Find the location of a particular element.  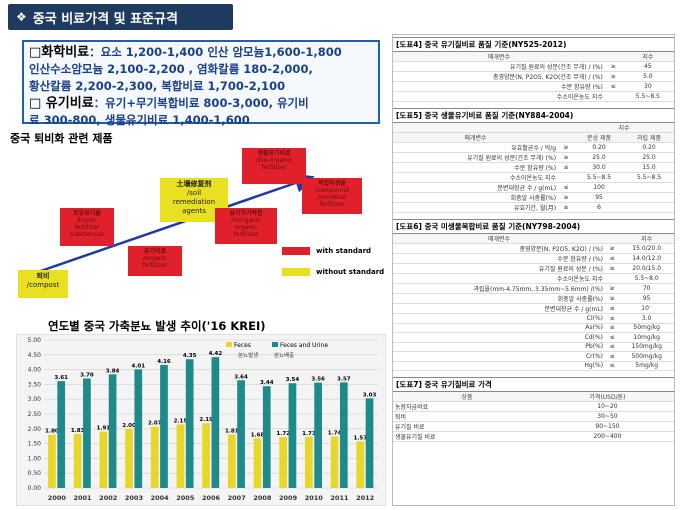

x-tick-label: 2009 is located at coordinates (288, 498).